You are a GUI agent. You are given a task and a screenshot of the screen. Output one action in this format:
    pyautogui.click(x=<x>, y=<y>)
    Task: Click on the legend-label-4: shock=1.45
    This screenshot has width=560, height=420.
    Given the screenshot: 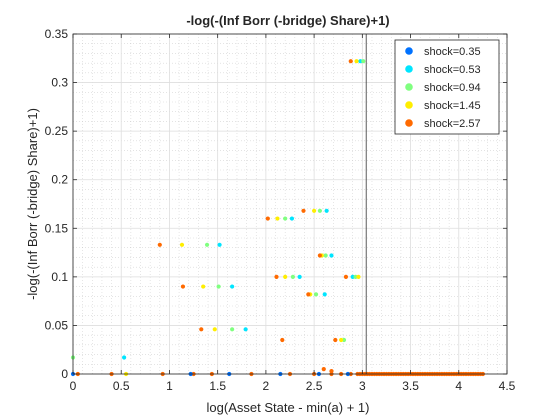 What is the action you would take?
    pyautogui.click(x=452, y=106)
    